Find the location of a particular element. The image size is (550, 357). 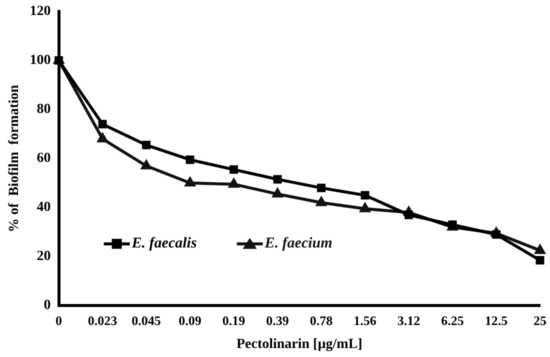

x-tick-label: 0.045 is located at coordinates (147, 320).